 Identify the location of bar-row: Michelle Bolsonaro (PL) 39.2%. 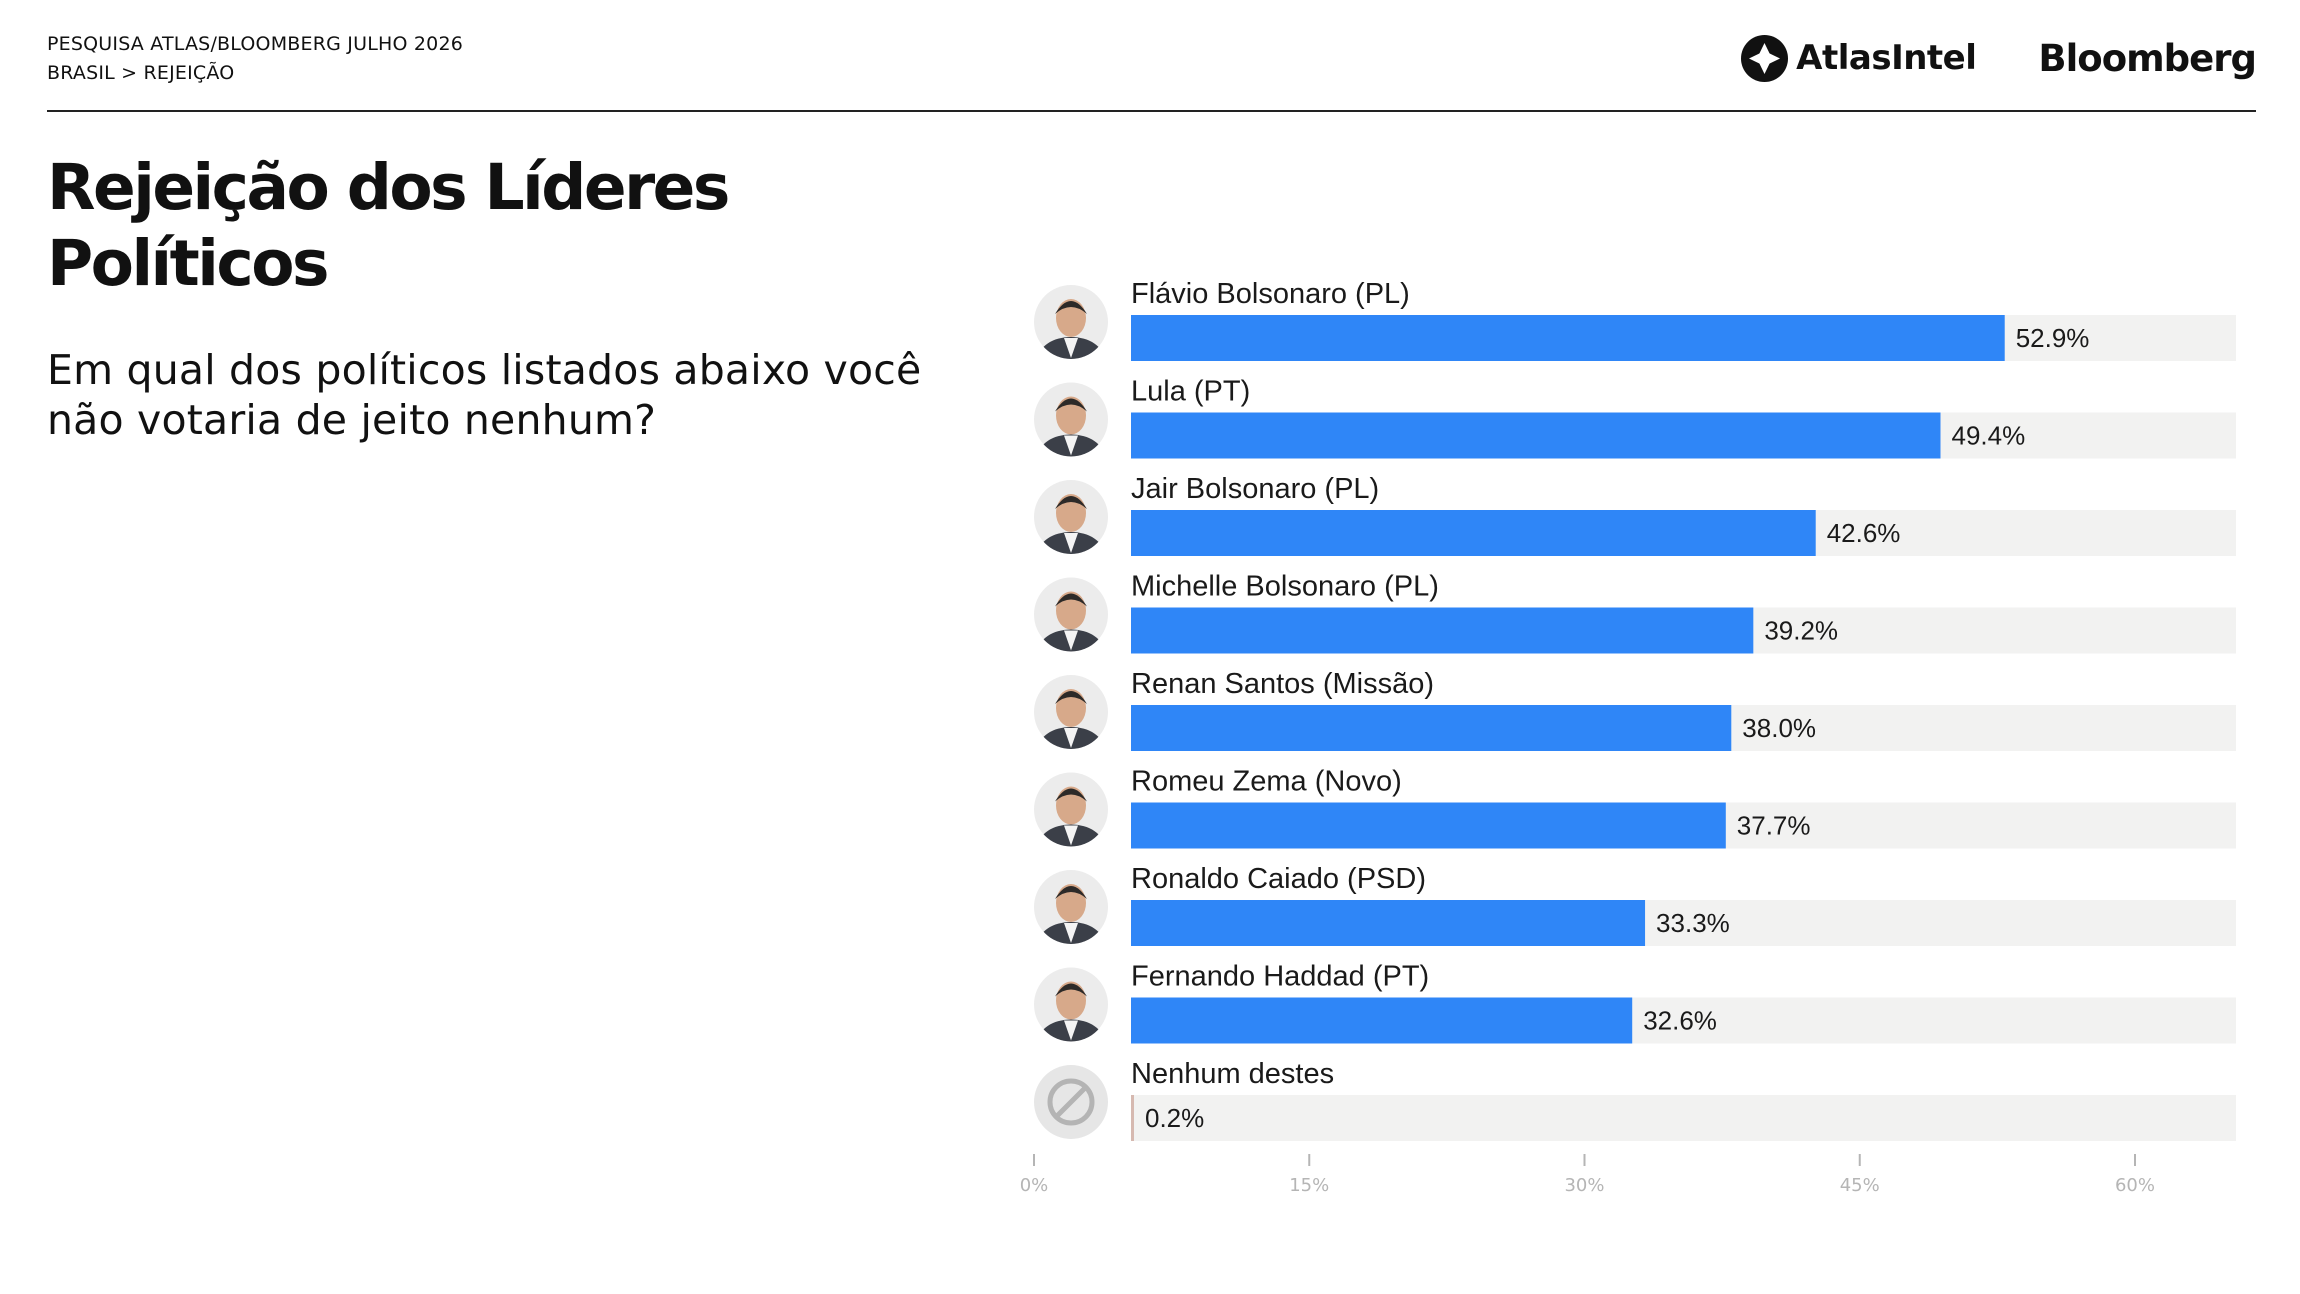
(1635, 612).